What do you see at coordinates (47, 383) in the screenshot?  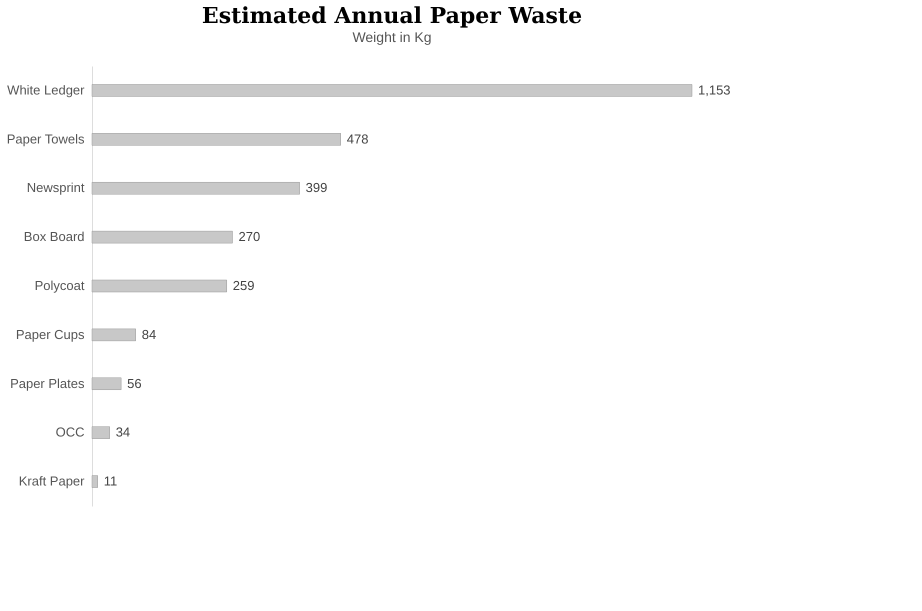 I see `y-tick-label: Paper Plates` at bounding box center [47, 383].